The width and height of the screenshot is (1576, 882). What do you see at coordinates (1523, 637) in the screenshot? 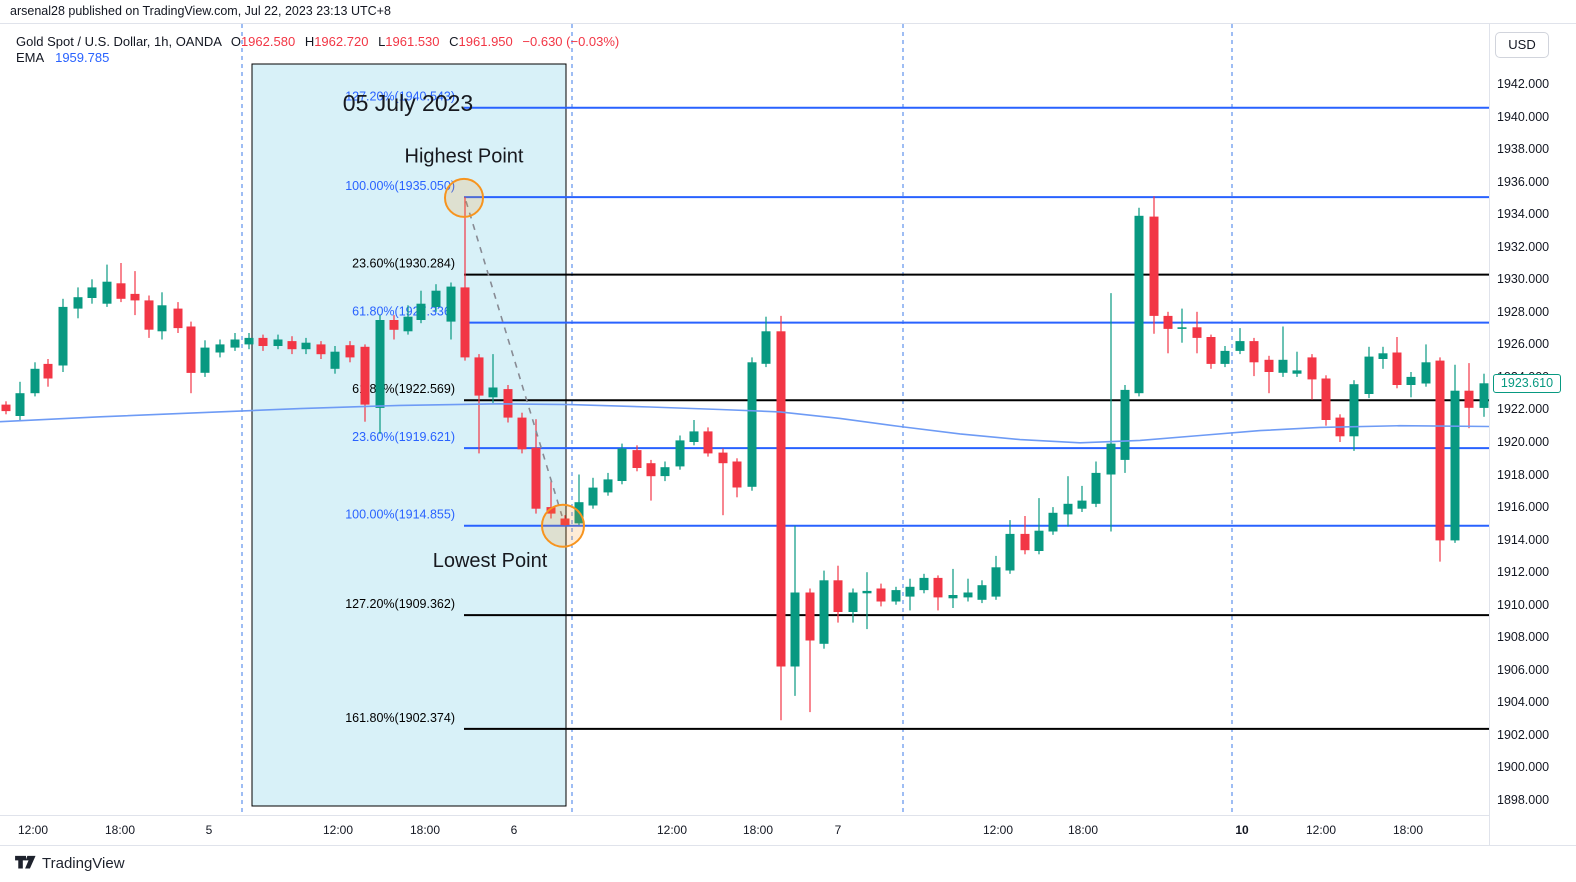
I see `price-axis-label: 1908.000` at bounding box center [1523, 637].